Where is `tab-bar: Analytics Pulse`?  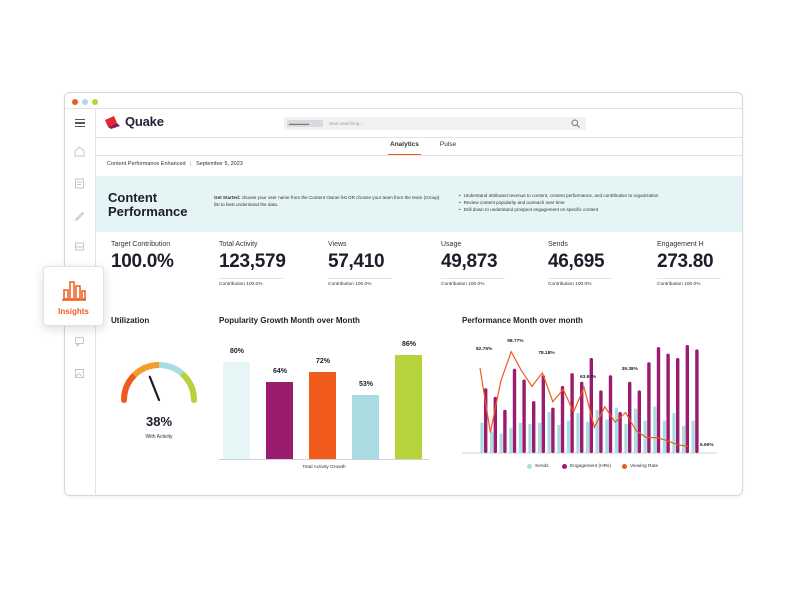 tab-bar: Analytics Pulse is located at coordinates (422, 148).